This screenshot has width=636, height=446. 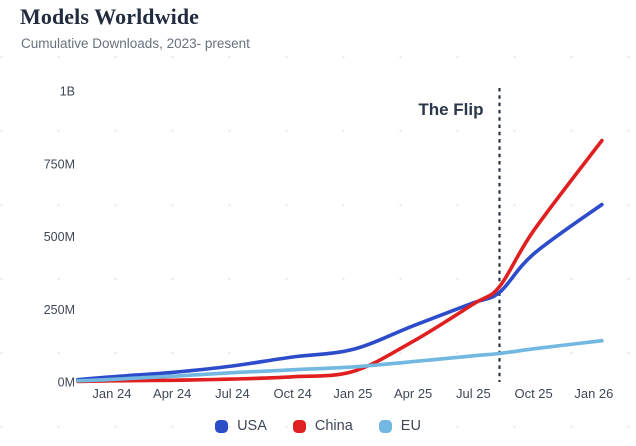 I want to click on legend-item-china: China, so click(x=322, y=426).